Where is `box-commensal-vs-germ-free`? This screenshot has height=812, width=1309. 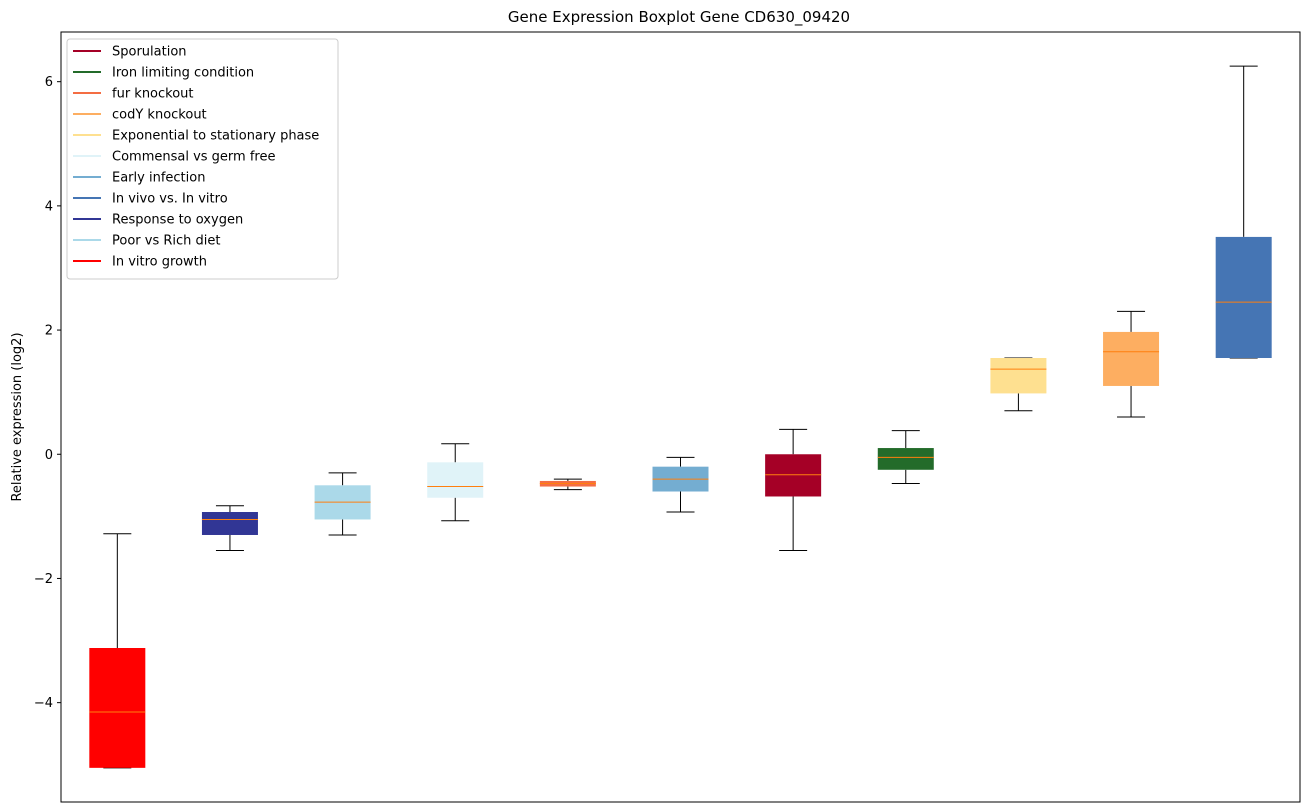 box-commensal-vs-germ-free is located at coordinates (455, 482).